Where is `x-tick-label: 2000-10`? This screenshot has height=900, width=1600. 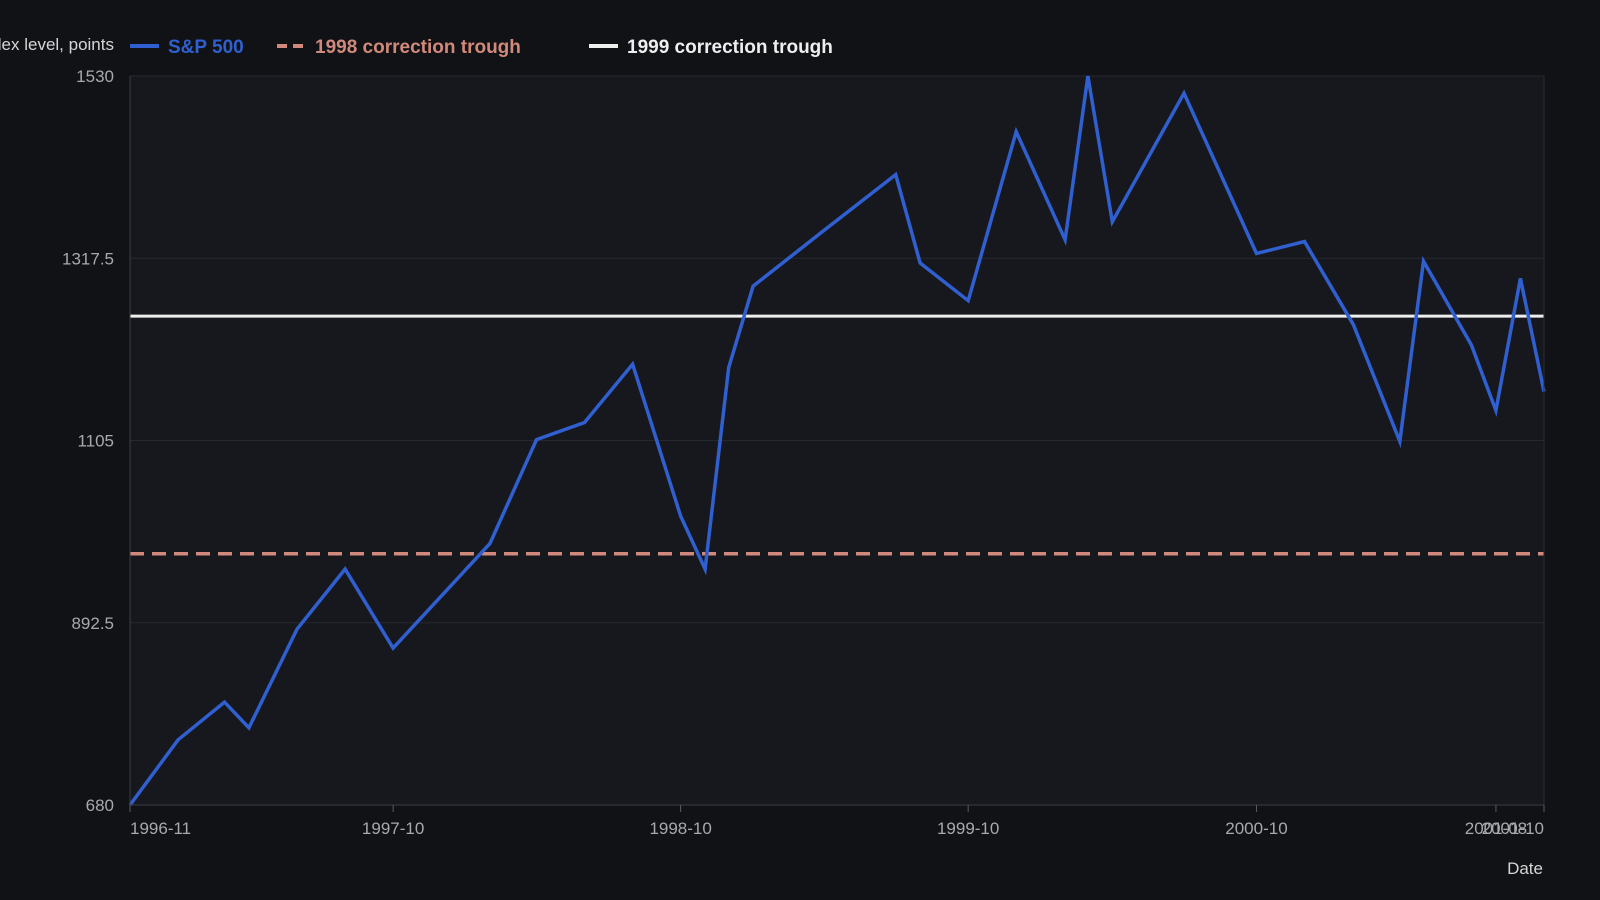
x-tick-label: 2000-10 is located at coordinates (1256, 828).